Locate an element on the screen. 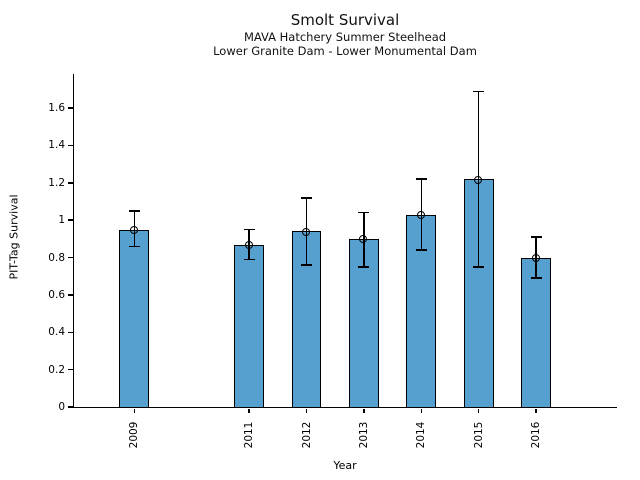 The width and height of the screenshot is (640, 480). x-tick-label-text: 2013 is located at coordinates (363, 435).